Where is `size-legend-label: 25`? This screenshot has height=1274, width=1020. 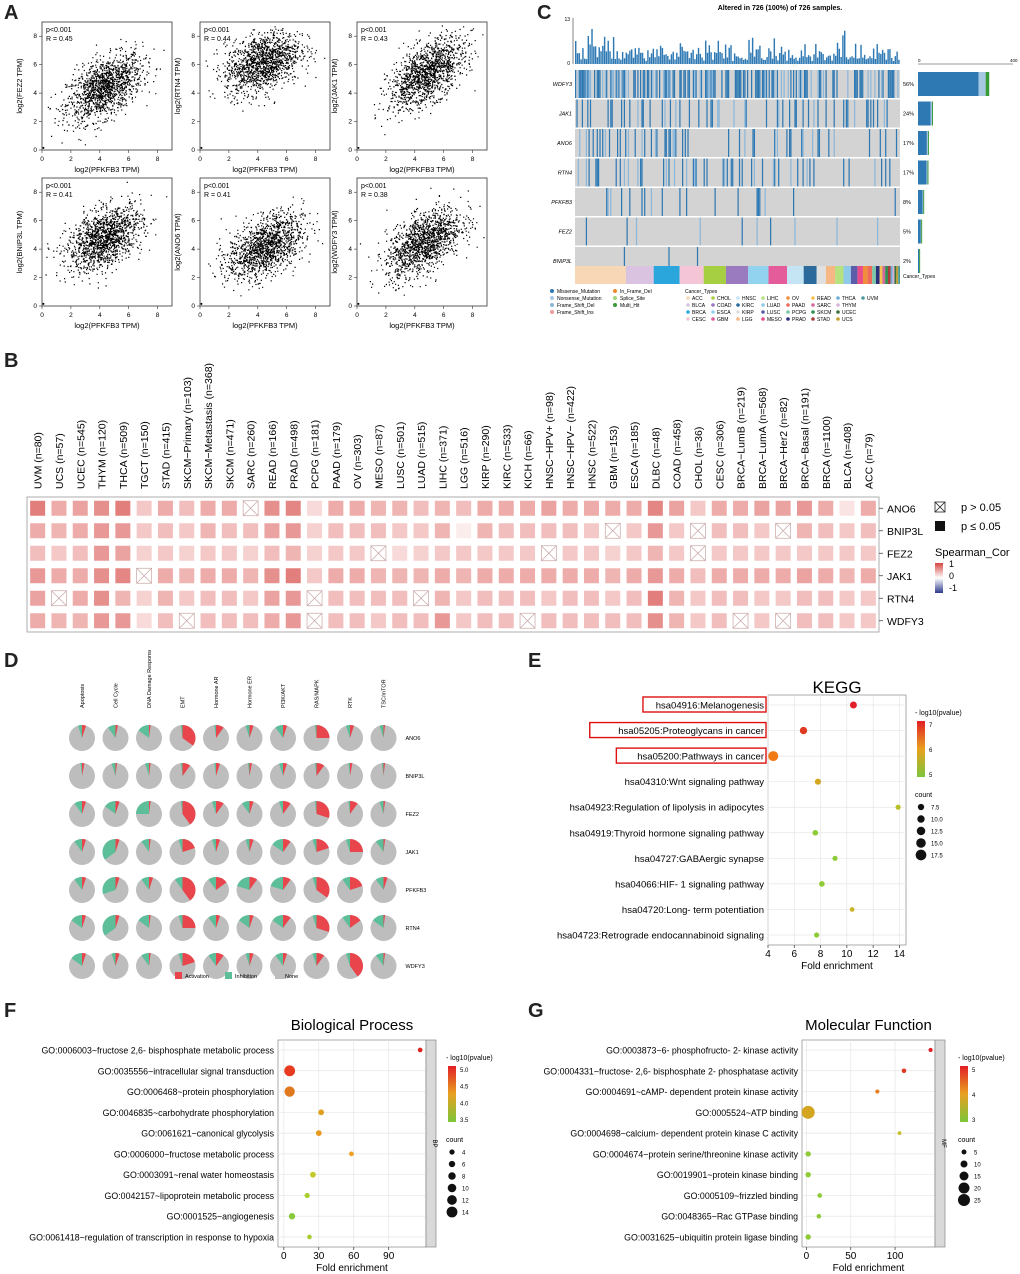
size-legend-label: 25 is located at coordinates (977, 1202).